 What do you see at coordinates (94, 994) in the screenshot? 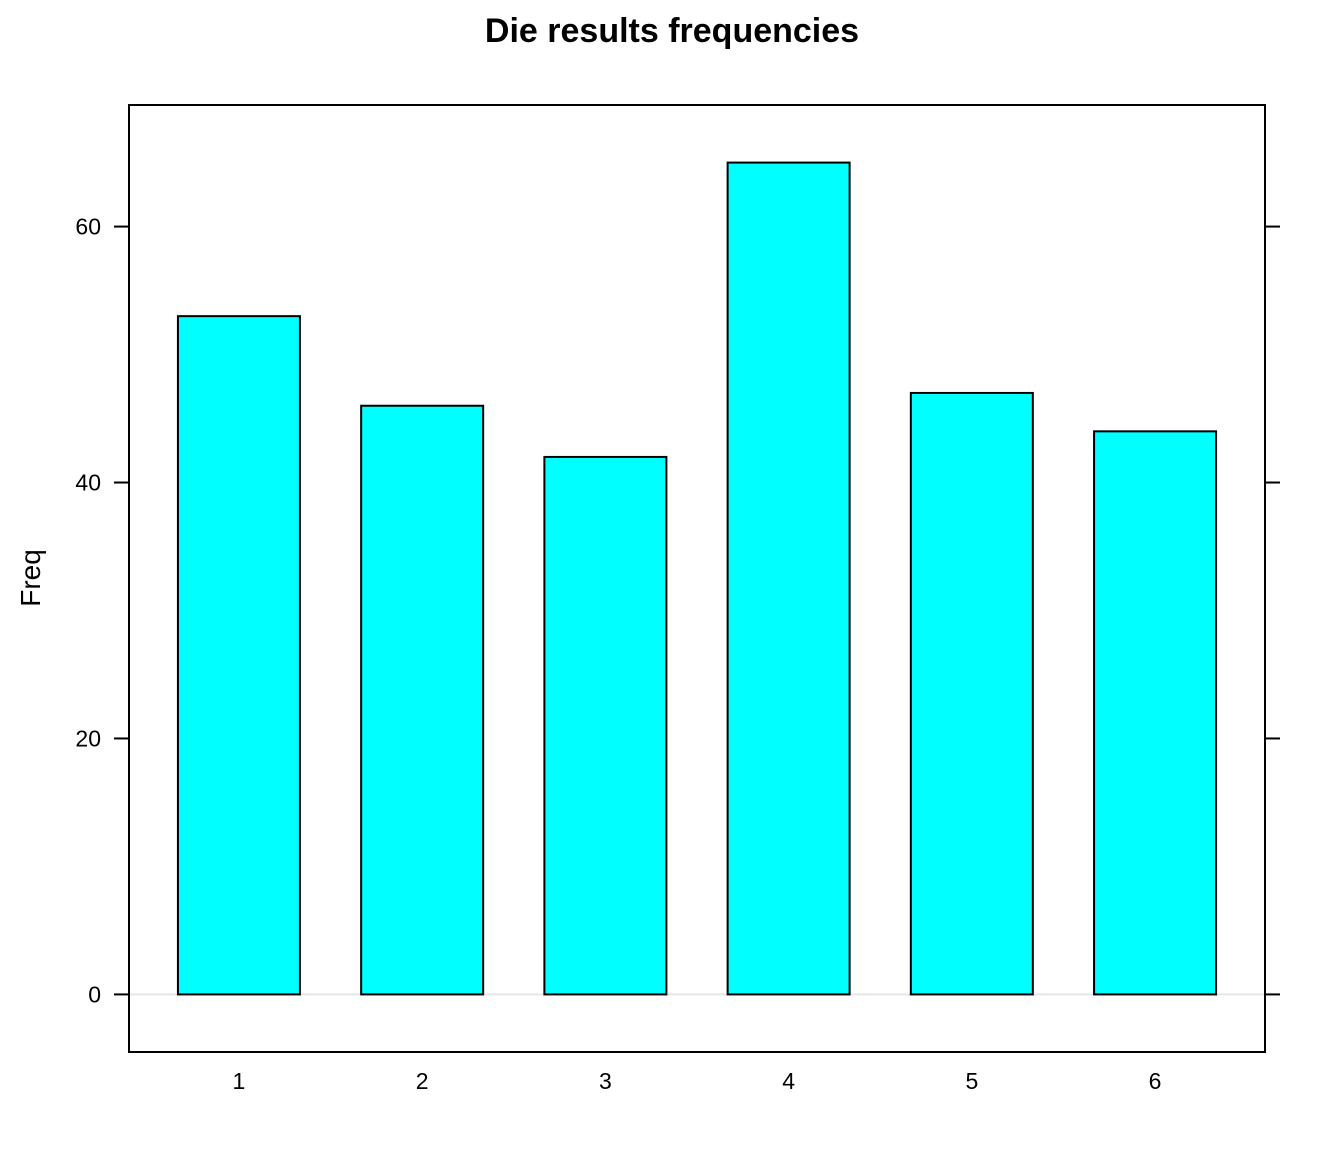
I see `y-tick-label-0: 0` at bounding box center [94, 994].